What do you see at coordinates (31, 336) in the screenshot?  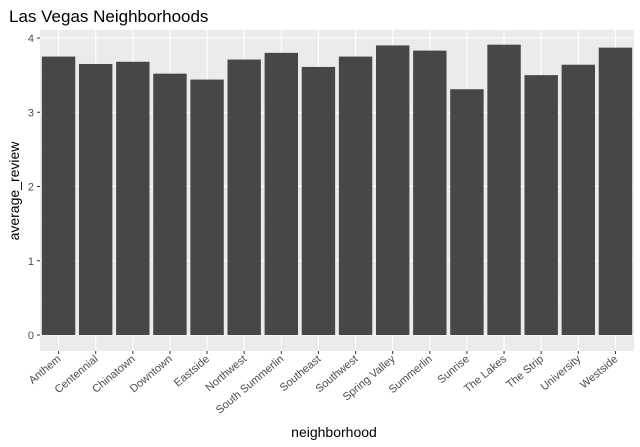 I see `y-tick-label: 0` at bounding box center [31, 336].